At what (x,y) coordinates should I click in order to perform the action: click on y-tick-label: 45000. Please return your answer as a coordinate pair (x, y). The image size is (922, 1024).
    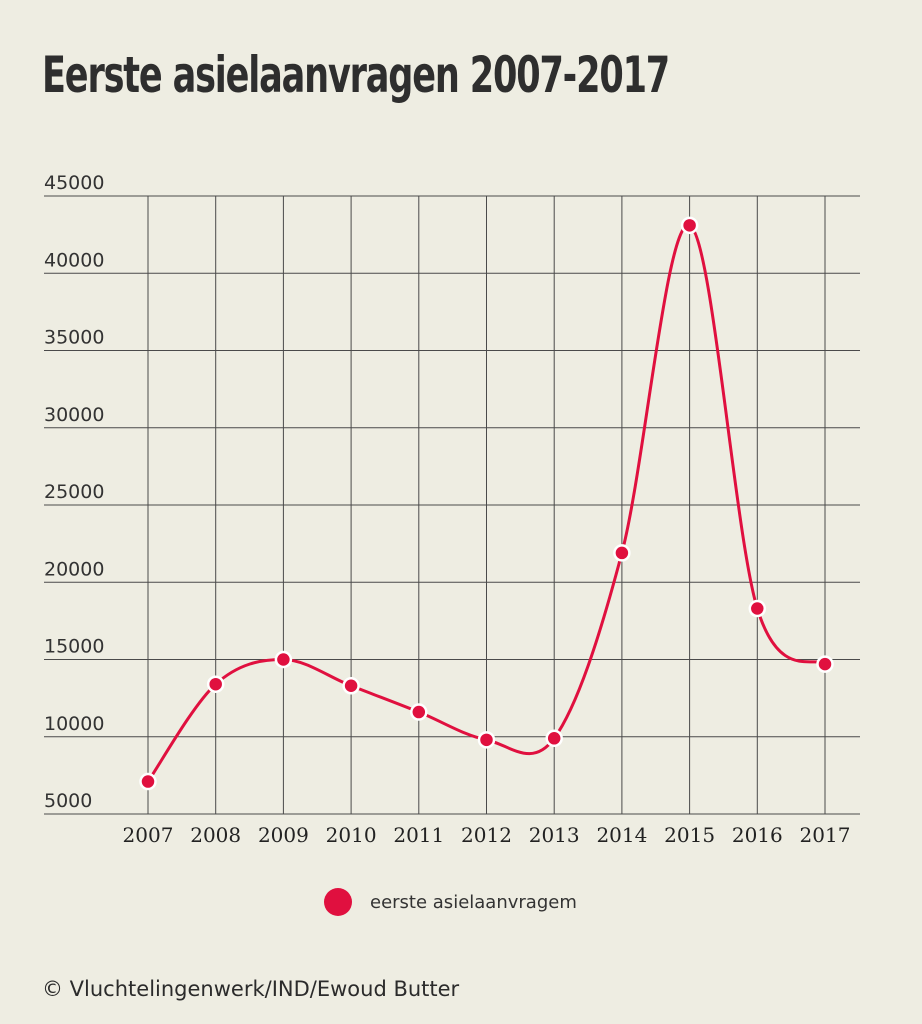
    Looking at the image, I should click on (74, 183).